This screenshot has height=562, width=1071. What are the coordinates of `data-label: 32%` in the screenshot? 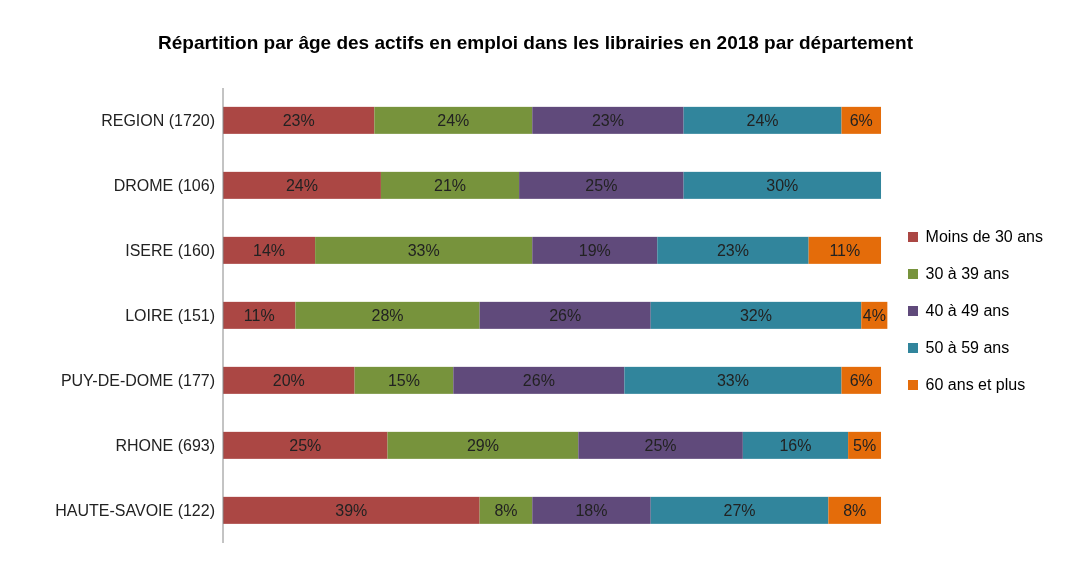 It's located at (756, 315).